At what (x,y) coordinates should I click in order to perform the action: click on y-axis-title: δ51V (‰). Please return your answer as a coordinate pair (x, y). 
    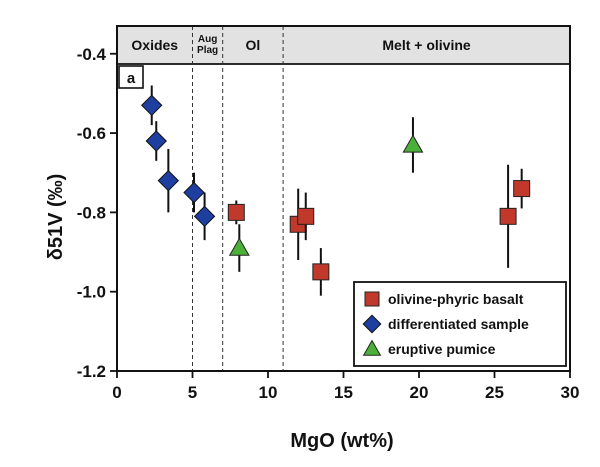
    Looking at the image, I should click on (56, 217).